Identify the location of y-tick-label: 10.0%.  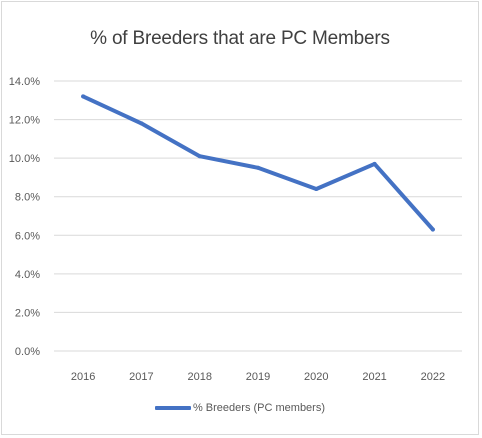
(24, 159).